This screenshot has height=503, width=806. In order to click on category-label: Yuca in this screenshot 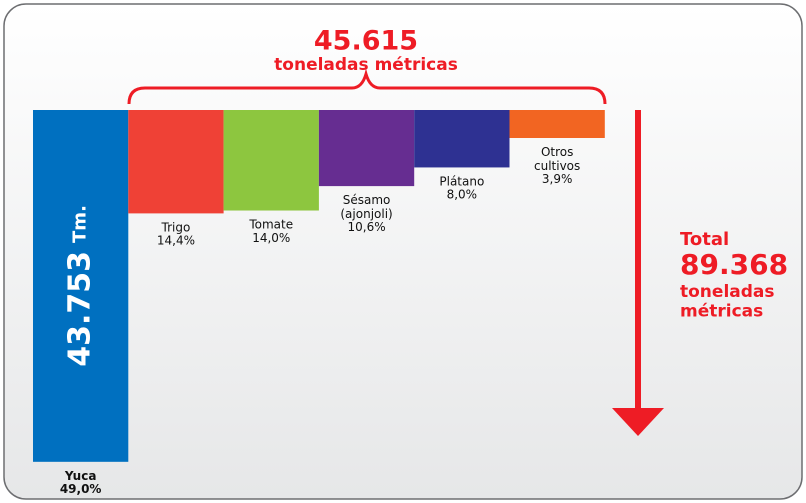, I will do `click(80, 475)`.